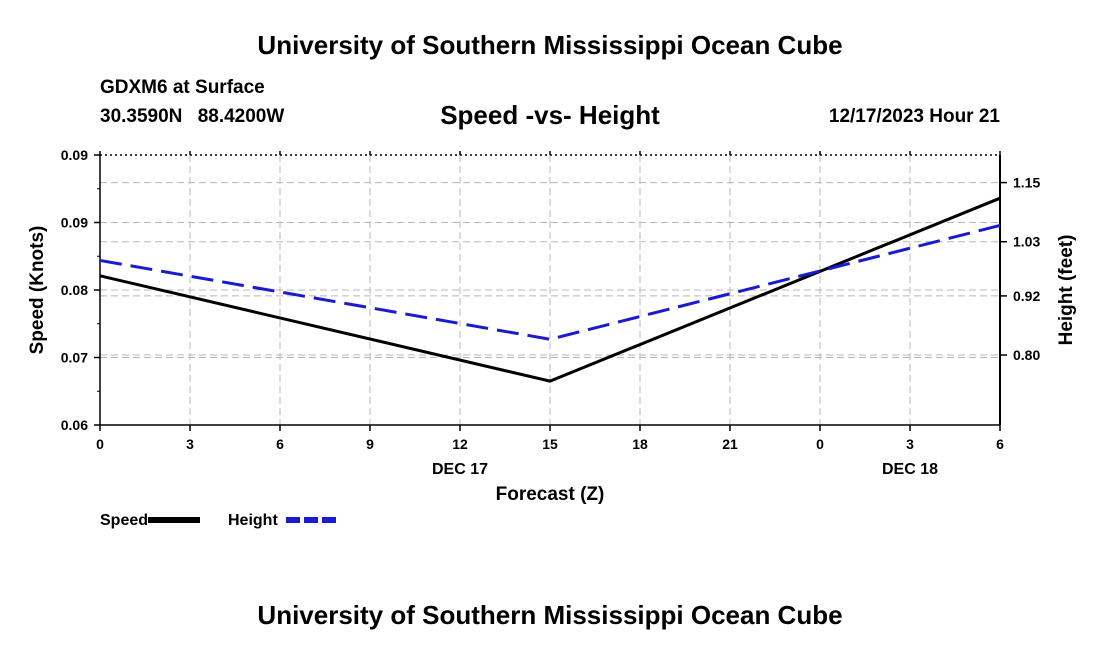 This screenshot has height=650, width=1100. What do you see at coordinates (219, 520) in the screenshot?
I see `legend: Speed Height` at bounding box center [219, 520].